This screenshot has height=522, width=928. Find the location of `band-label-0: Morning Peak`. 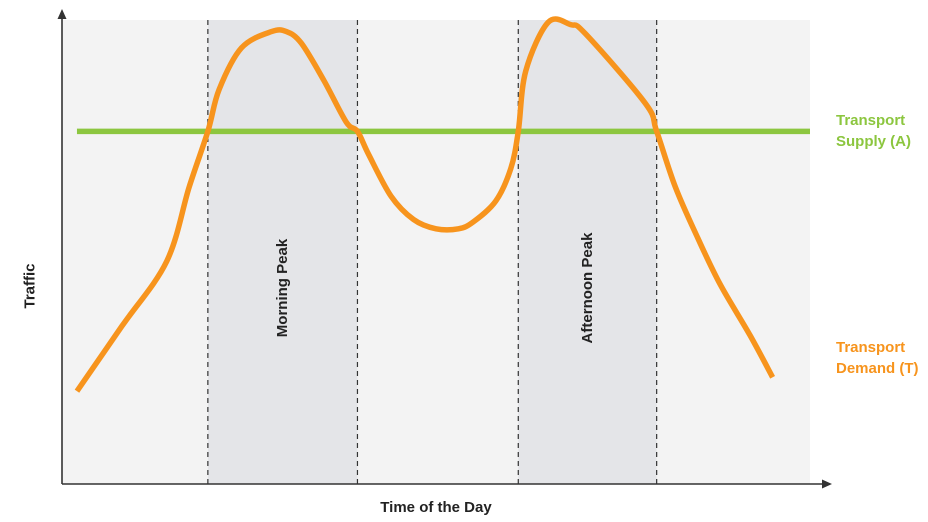

band-label-0: Morning Peak is located at coordinates (282, 287).